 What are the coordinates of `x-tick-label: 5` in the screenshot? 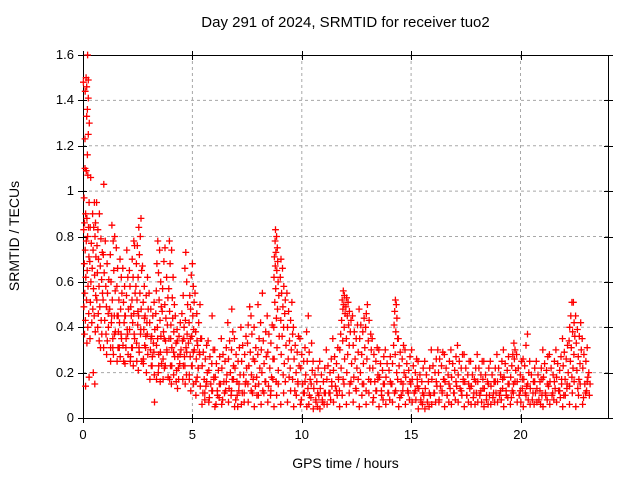 It's located at (192, 434).